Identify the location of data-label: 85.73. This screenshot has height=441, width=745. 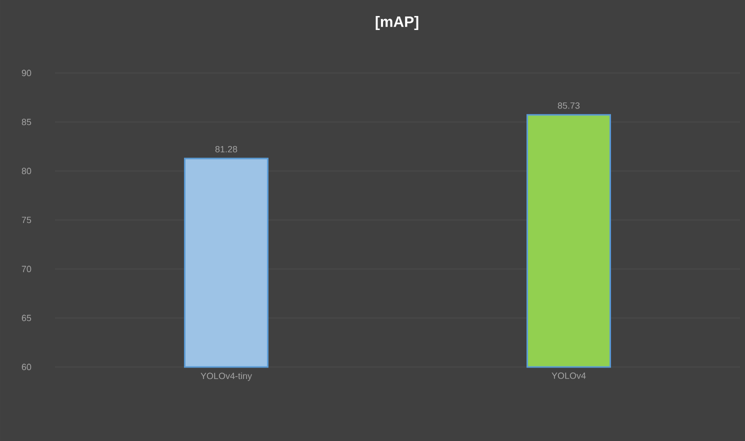
(569, 105).